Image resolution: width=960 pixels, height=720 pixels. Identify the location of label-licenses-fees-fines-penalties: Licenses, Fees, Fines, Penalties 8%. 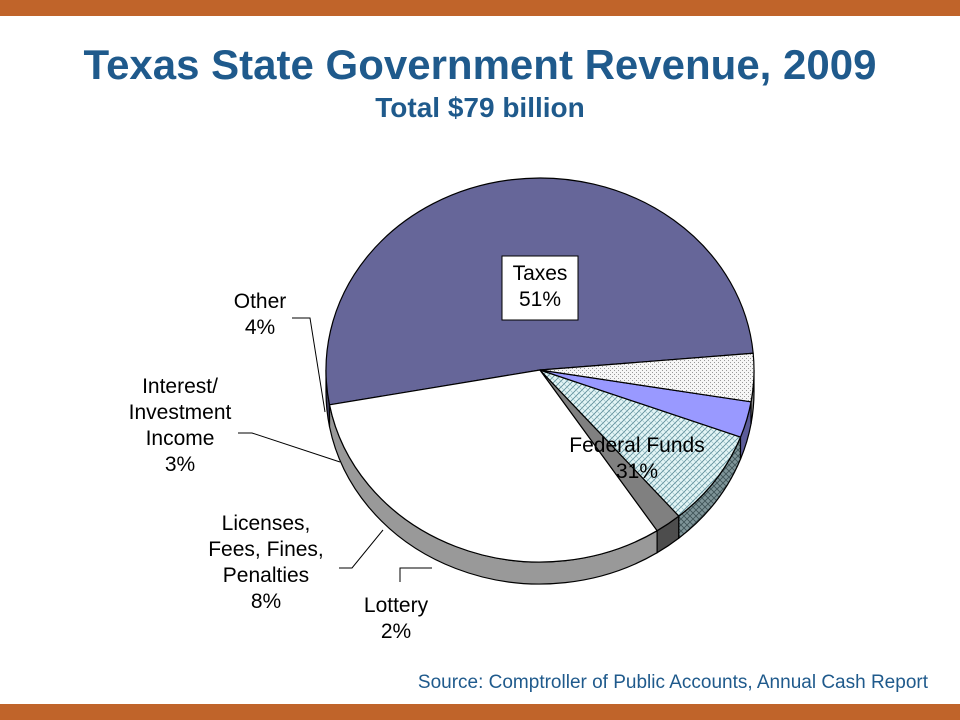
(266, 562).